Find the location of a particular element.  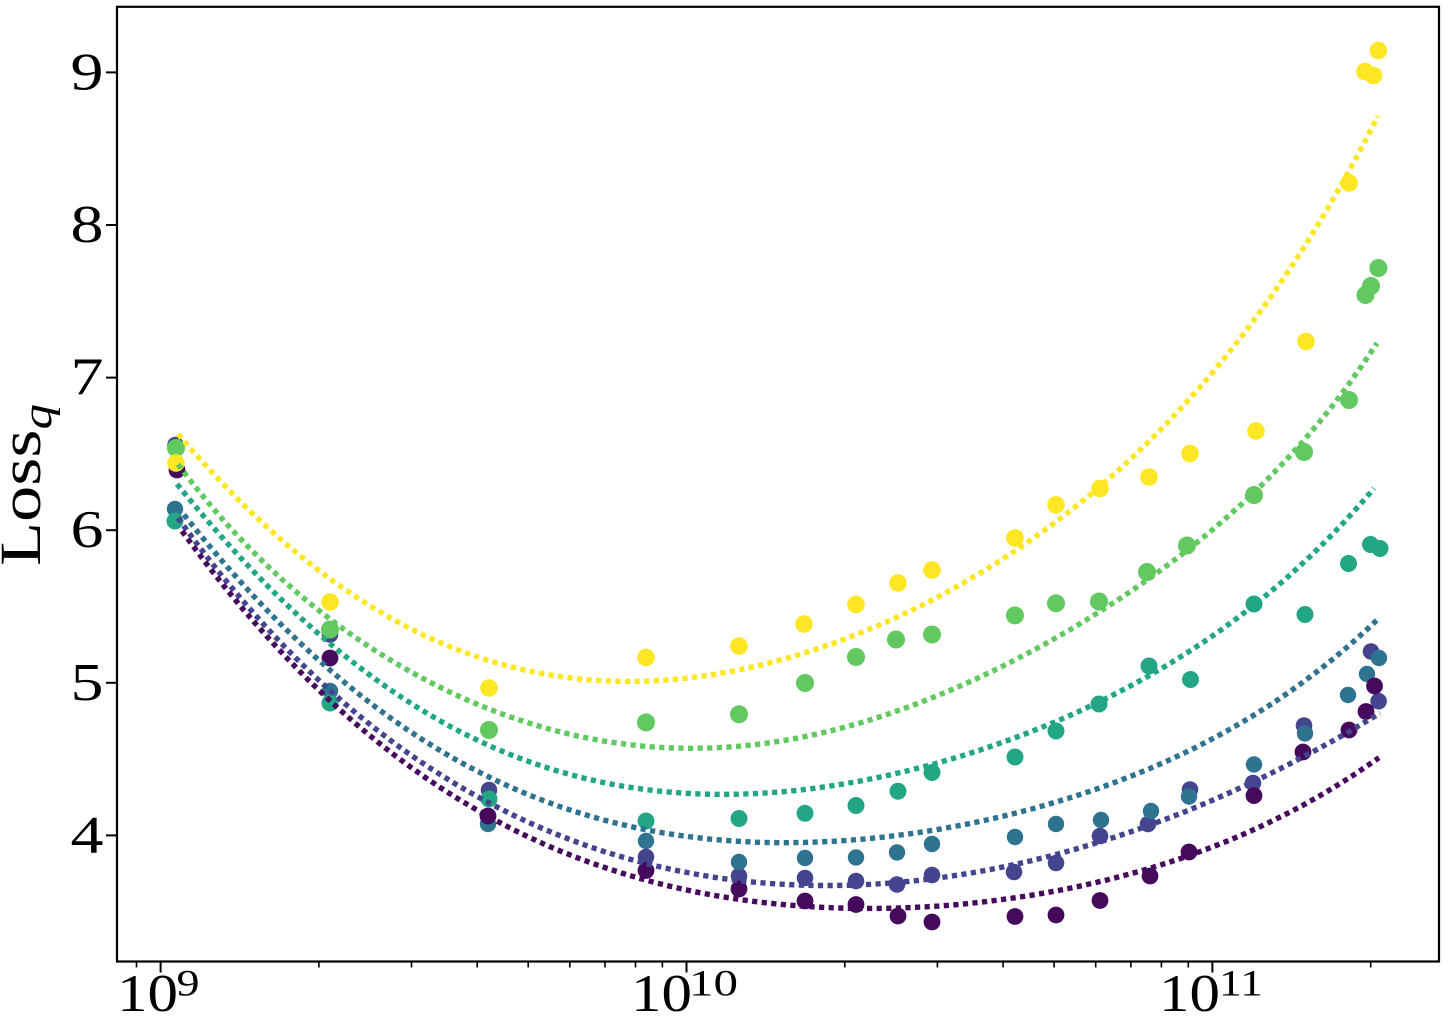

svg-text: 4 is located at coordinates (87, 835).